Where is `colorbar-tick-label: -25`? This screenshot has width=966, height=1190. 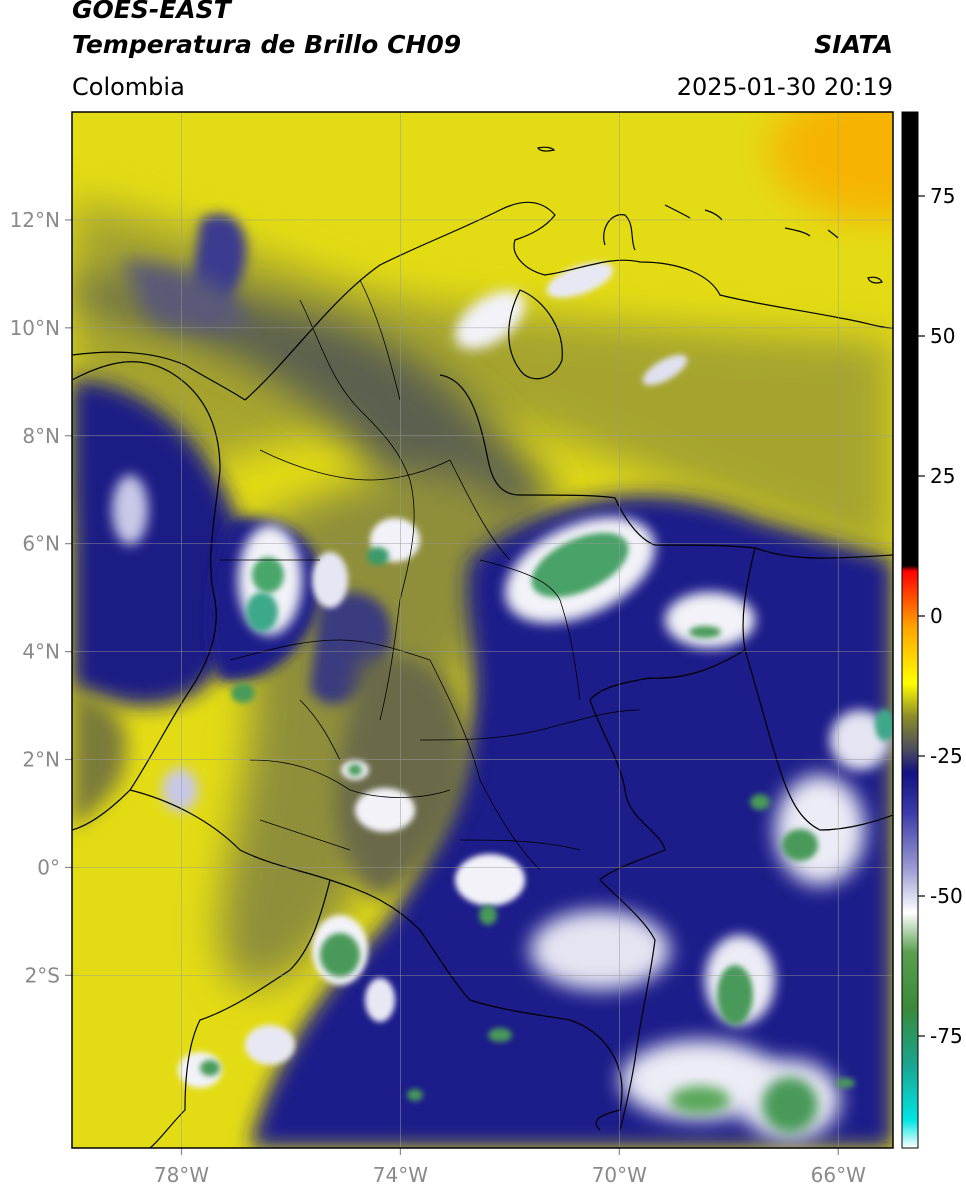
colorbar-tick-label: -25 is located at coordinates (946, 756).